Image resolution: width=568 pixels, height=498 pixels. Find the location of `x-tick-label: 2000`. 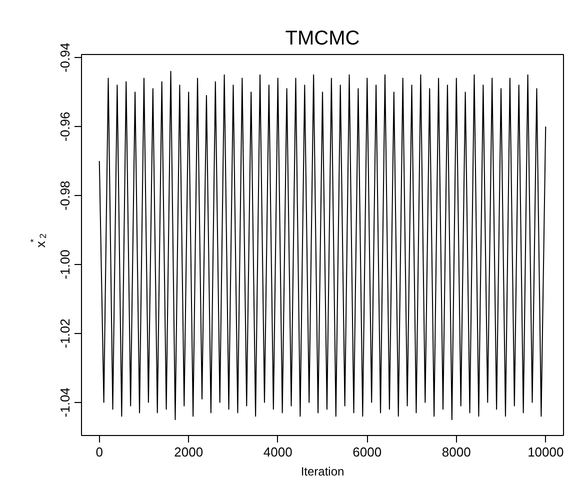

x-tick-label: 2000 is located at coordinates (189, 452).